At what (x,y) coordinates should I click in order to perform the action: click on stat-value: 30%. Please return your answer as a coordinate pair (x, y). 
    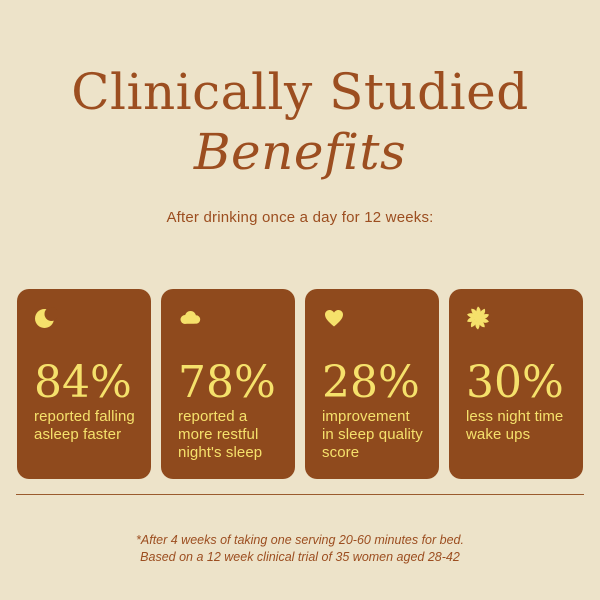
    Looking at the image, I should click on (515, 382).